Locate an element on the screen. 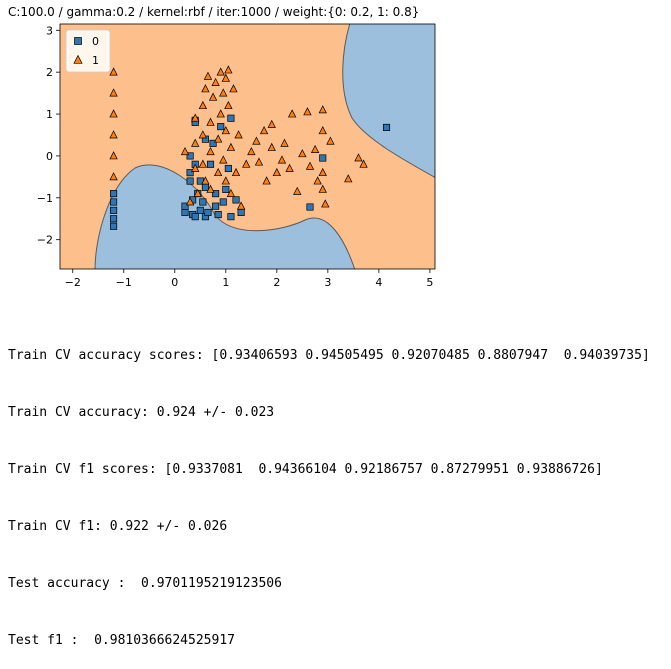  legend-label: 0 is located at coordinates (95, 41).